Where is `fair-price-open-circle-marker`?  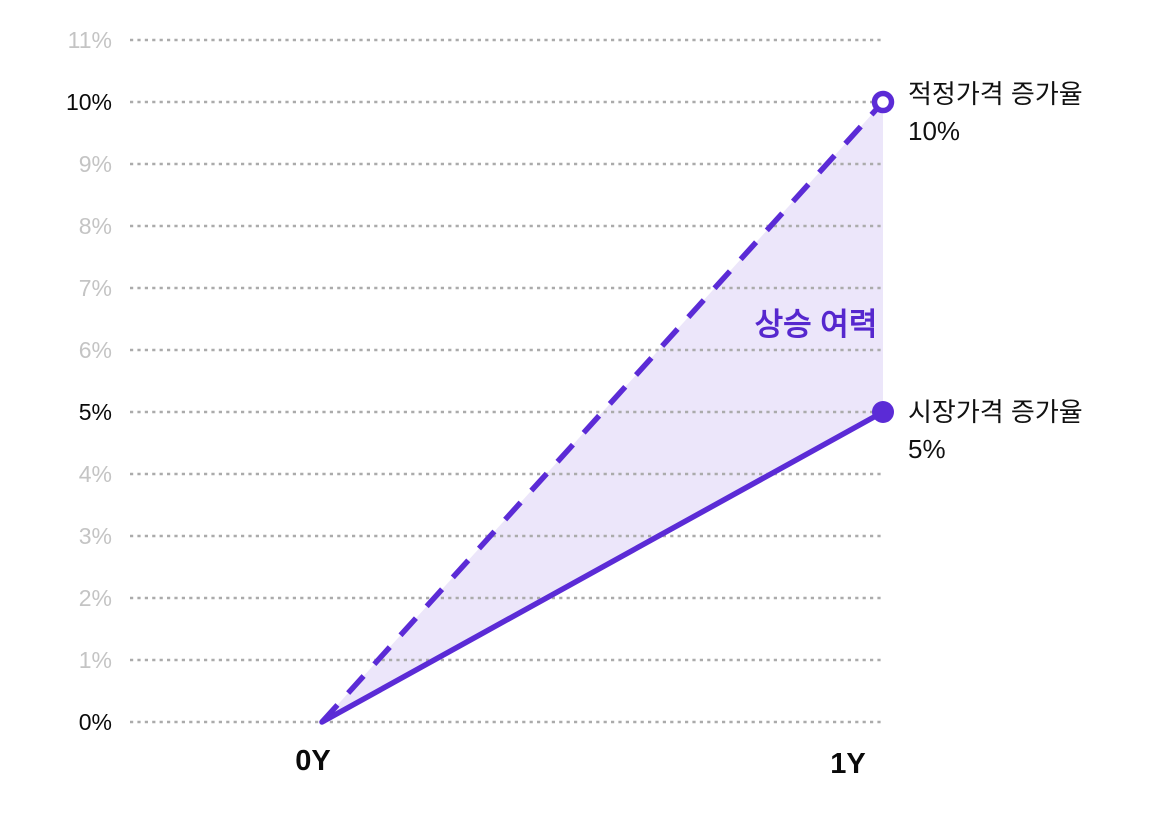
fair-price-open-circle-marker is located at coordinates (883, 102).